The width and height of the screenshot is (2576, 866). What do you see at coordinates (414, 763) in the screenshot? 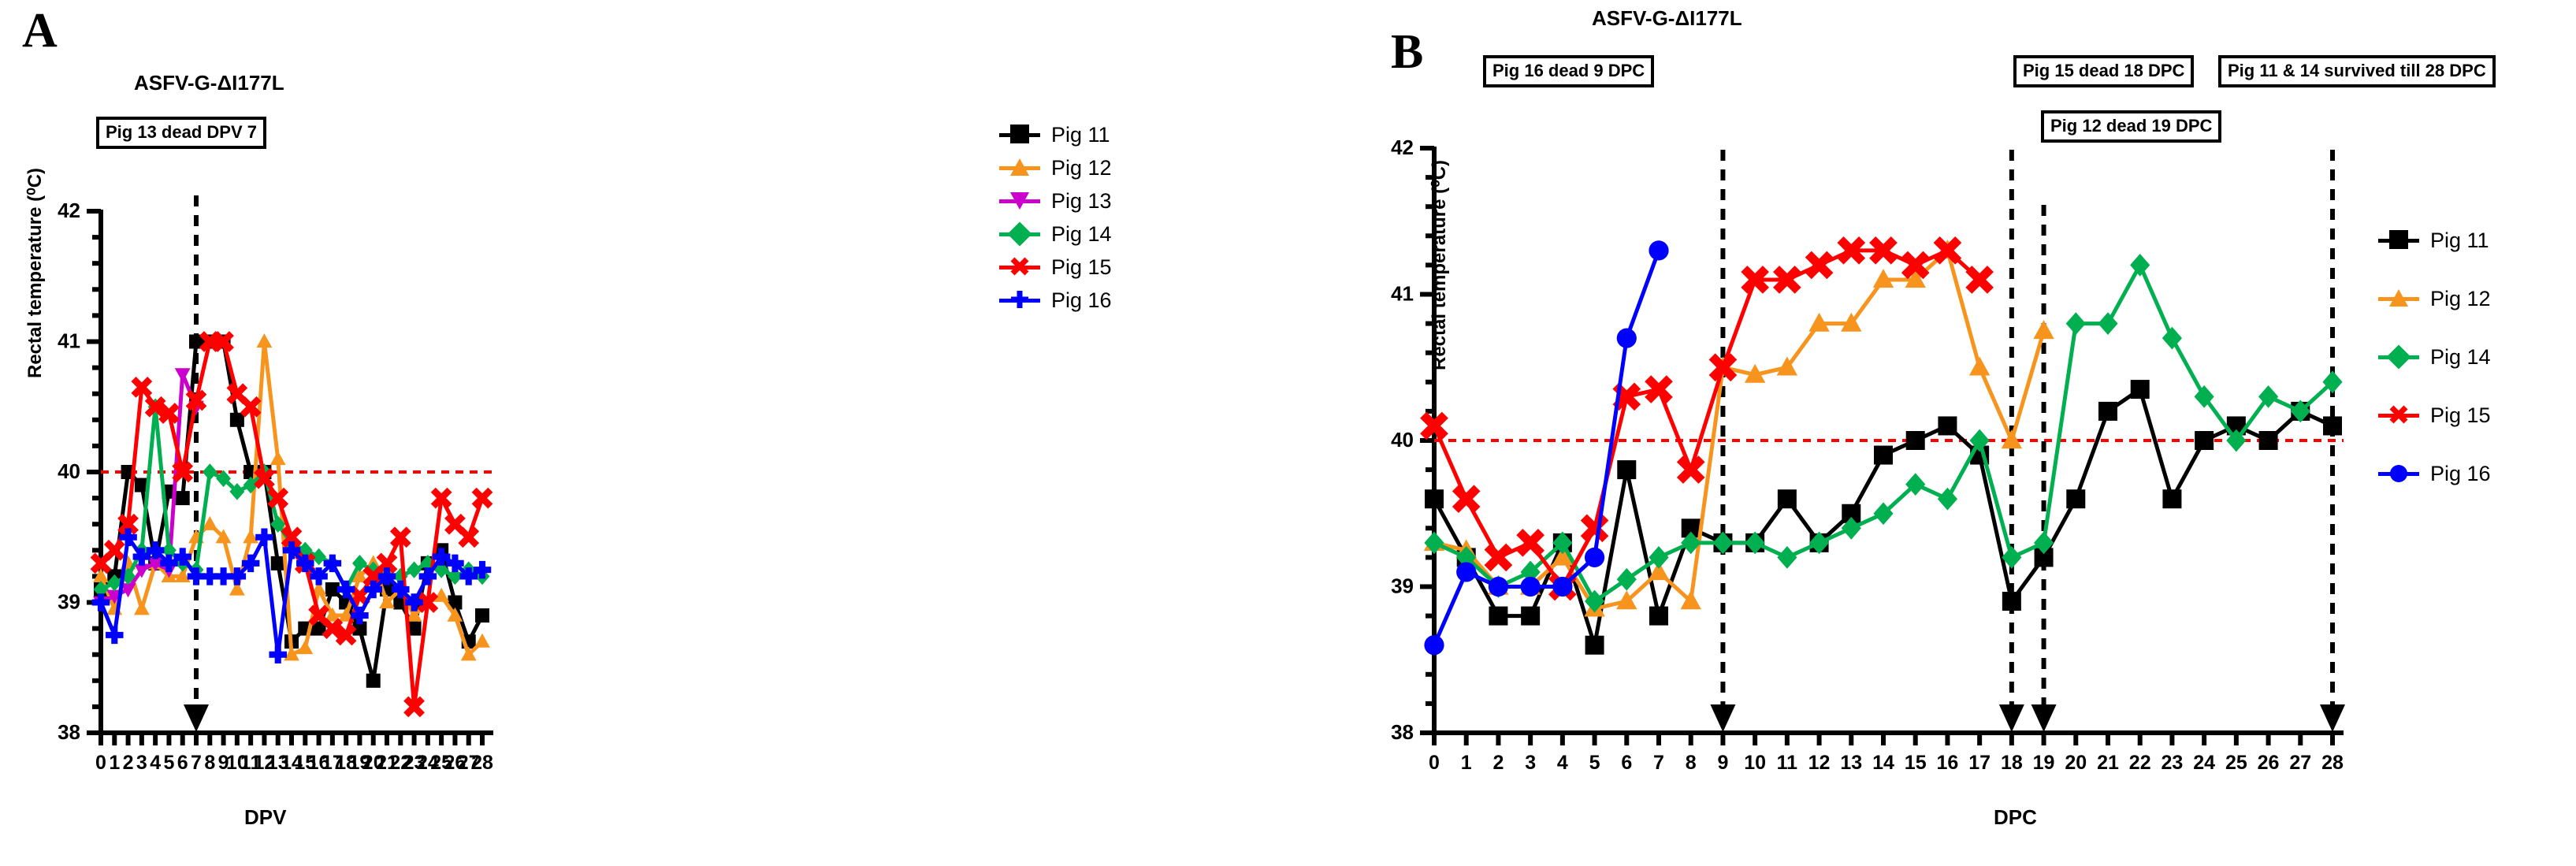
I see `x-tick-label: 23` at bounding box center [414, 763].